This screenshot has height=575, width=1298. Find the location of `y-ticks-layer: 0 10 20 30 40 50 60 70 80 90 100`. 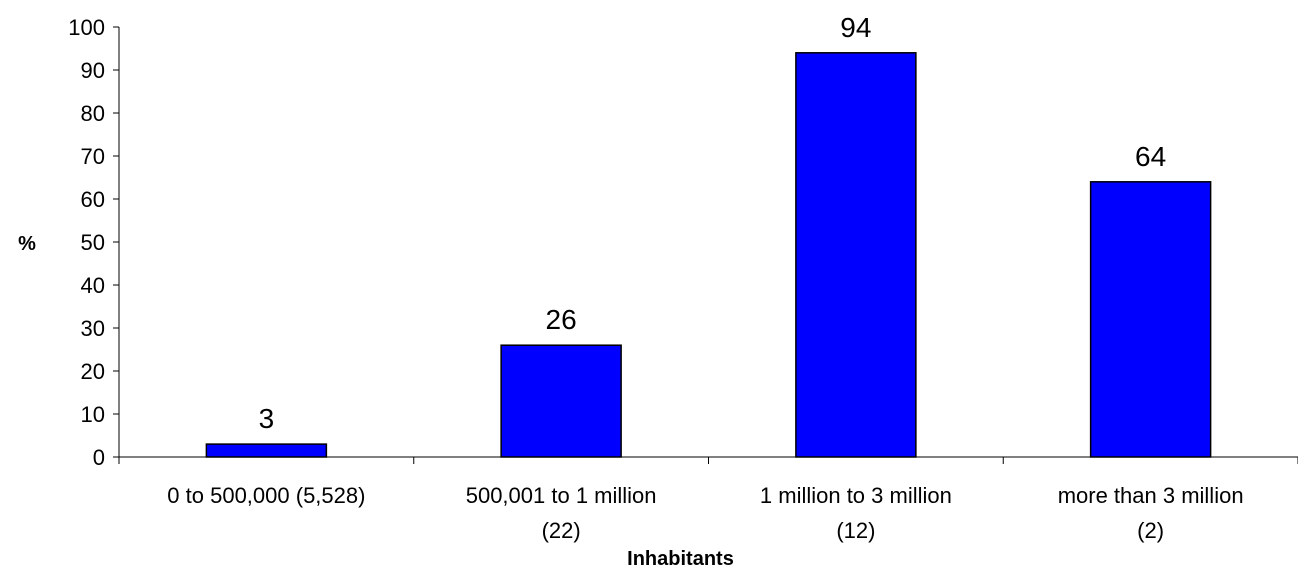

y-ticks-layer: 0 10 20 30 40 50 60 70 80 90 100 is located at coordinates (93, 242).